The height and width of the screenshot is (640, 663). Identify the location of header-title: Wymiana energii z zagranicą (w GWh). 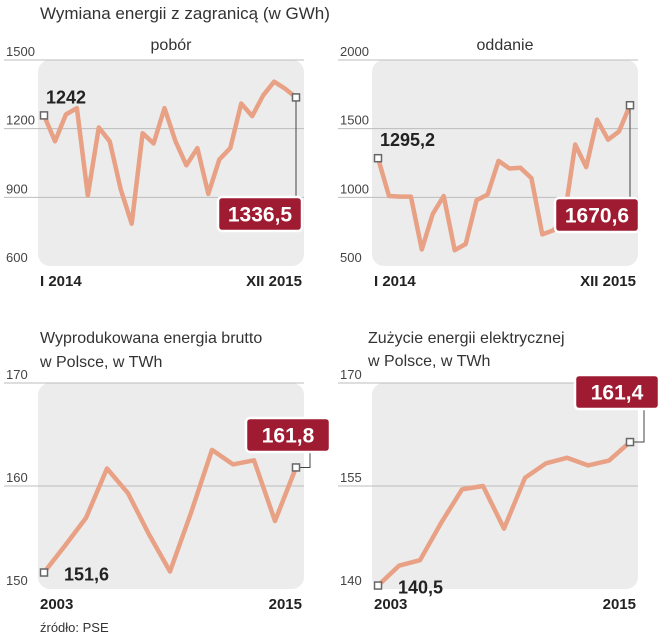
(185, 13).